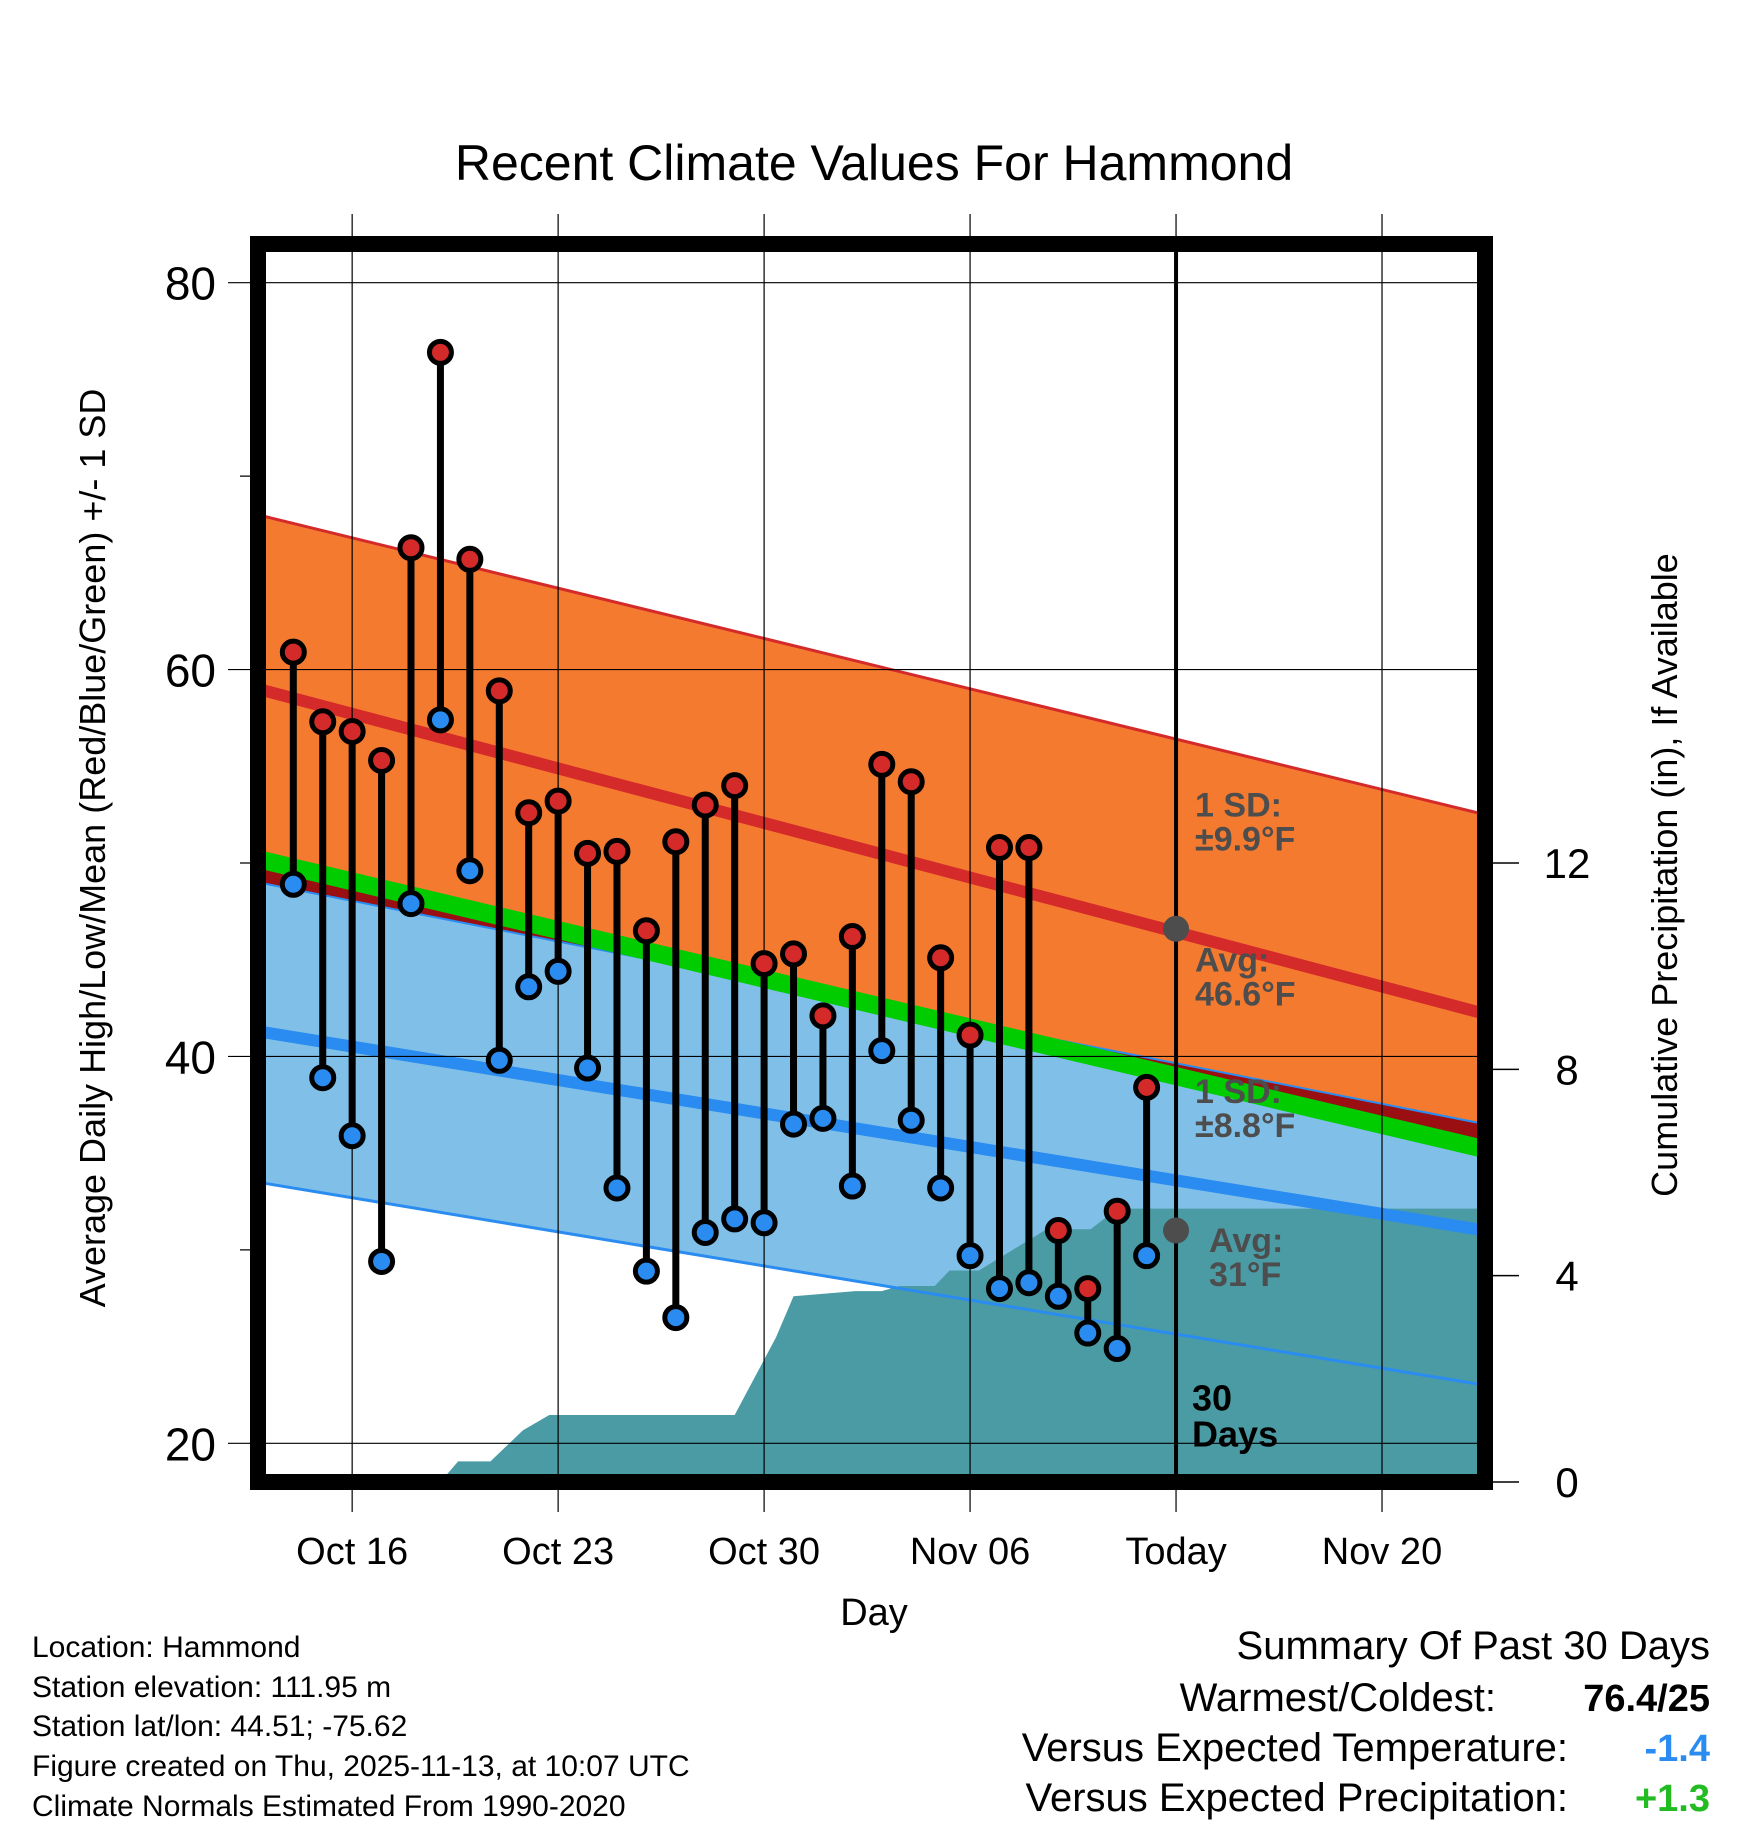 This screenshot has height=1828, width=1748. I want to click on chart-title: Recent Climate Values For Hammond, so click(874, 163).